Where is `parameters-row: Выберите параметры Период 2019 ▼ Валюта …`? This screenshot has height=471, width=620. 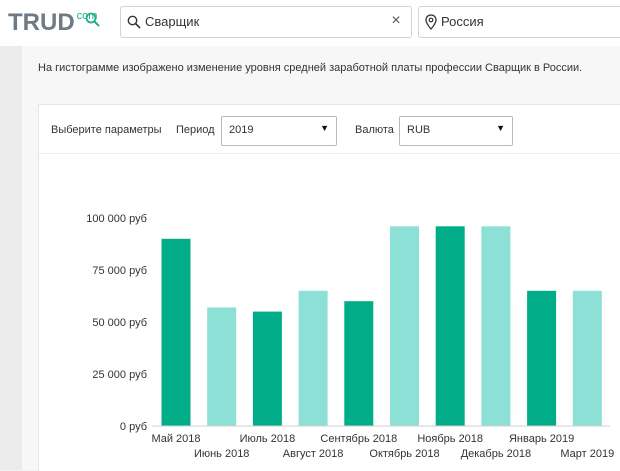 parameters-row: Выберите параметры Период 2019 ▼ Валюта … is located at coordinates (329, 129).